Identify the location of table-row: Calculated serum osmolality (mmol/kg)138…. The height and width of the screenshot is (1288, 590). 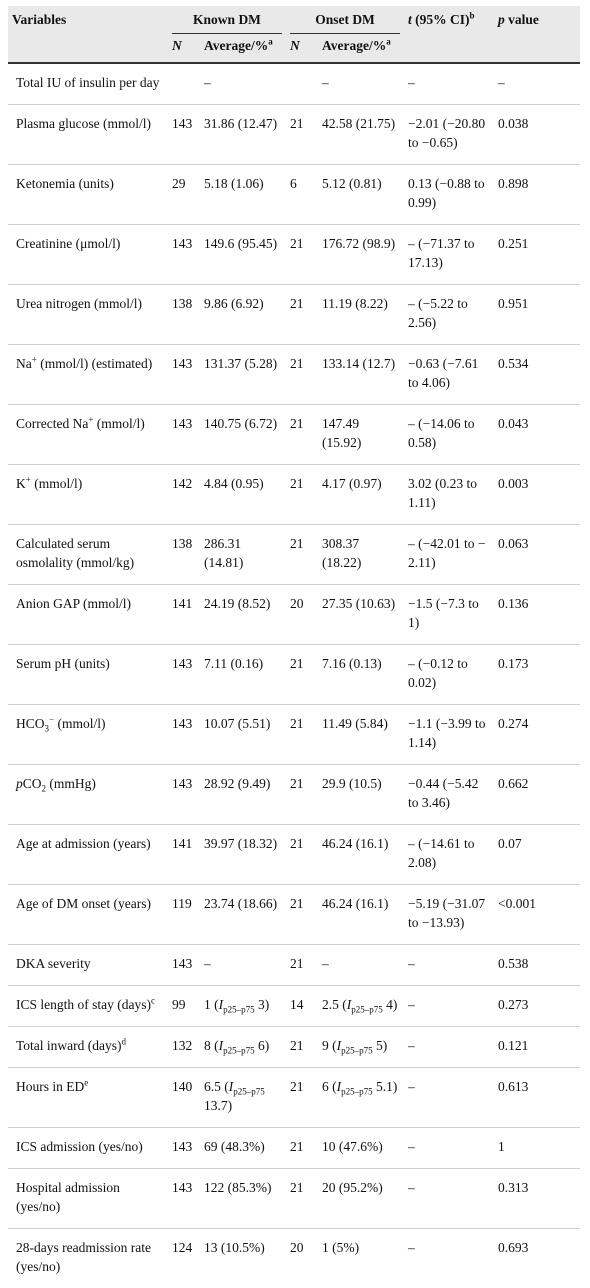
(294, 555).